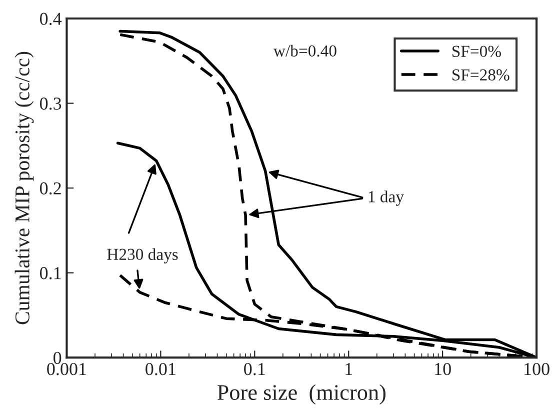 This screenshot has width=556, height=411. What do you see at coordinates (301, 394) in the screenshot?
I see `x-axis-title: Pore size (micron)` at bounding box center [301, 394].